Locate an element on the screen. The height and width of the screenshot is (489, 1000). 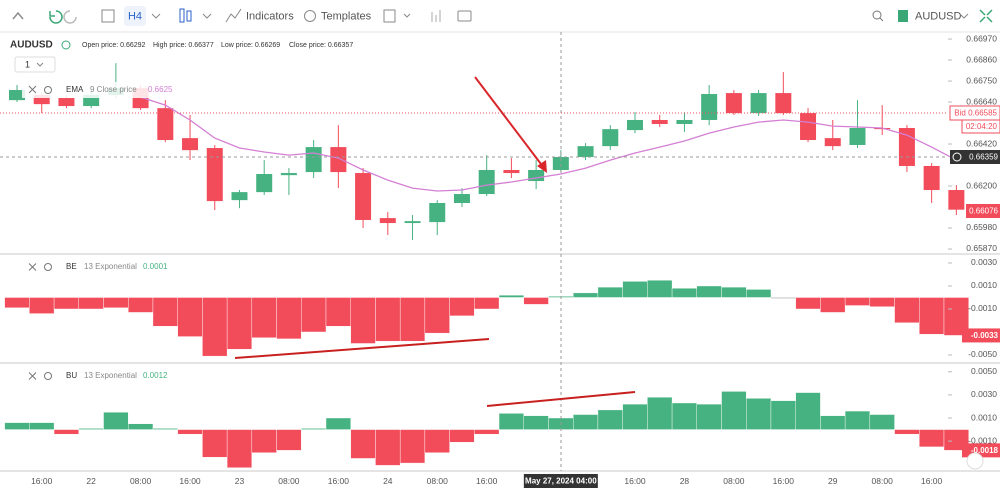
interval-box is located at coordinates (35, 64).